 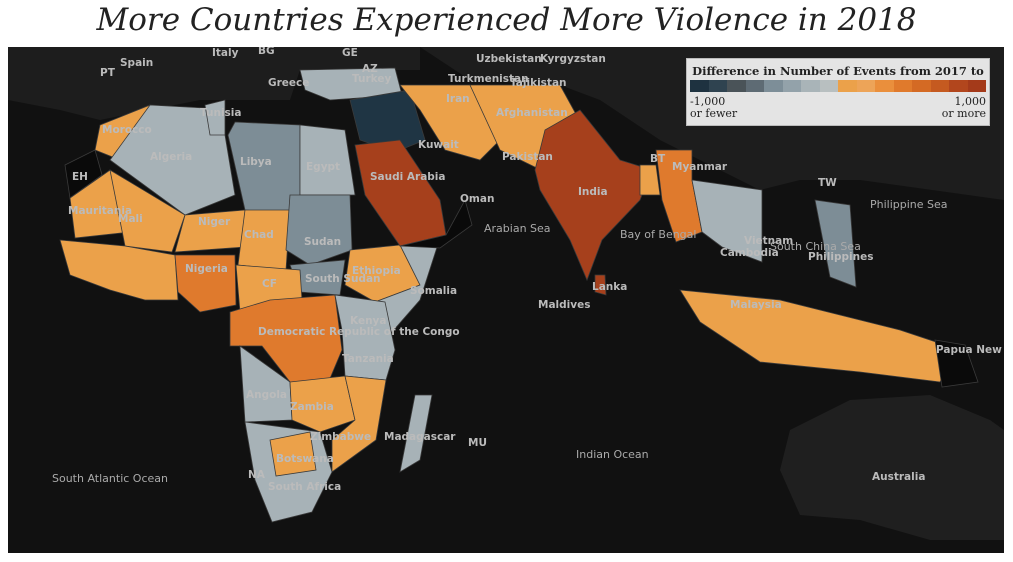 What do you see at coordinates (130, 219) in the screenshot?
I see `label-mali: Mali` at bounding box center [130, 219].